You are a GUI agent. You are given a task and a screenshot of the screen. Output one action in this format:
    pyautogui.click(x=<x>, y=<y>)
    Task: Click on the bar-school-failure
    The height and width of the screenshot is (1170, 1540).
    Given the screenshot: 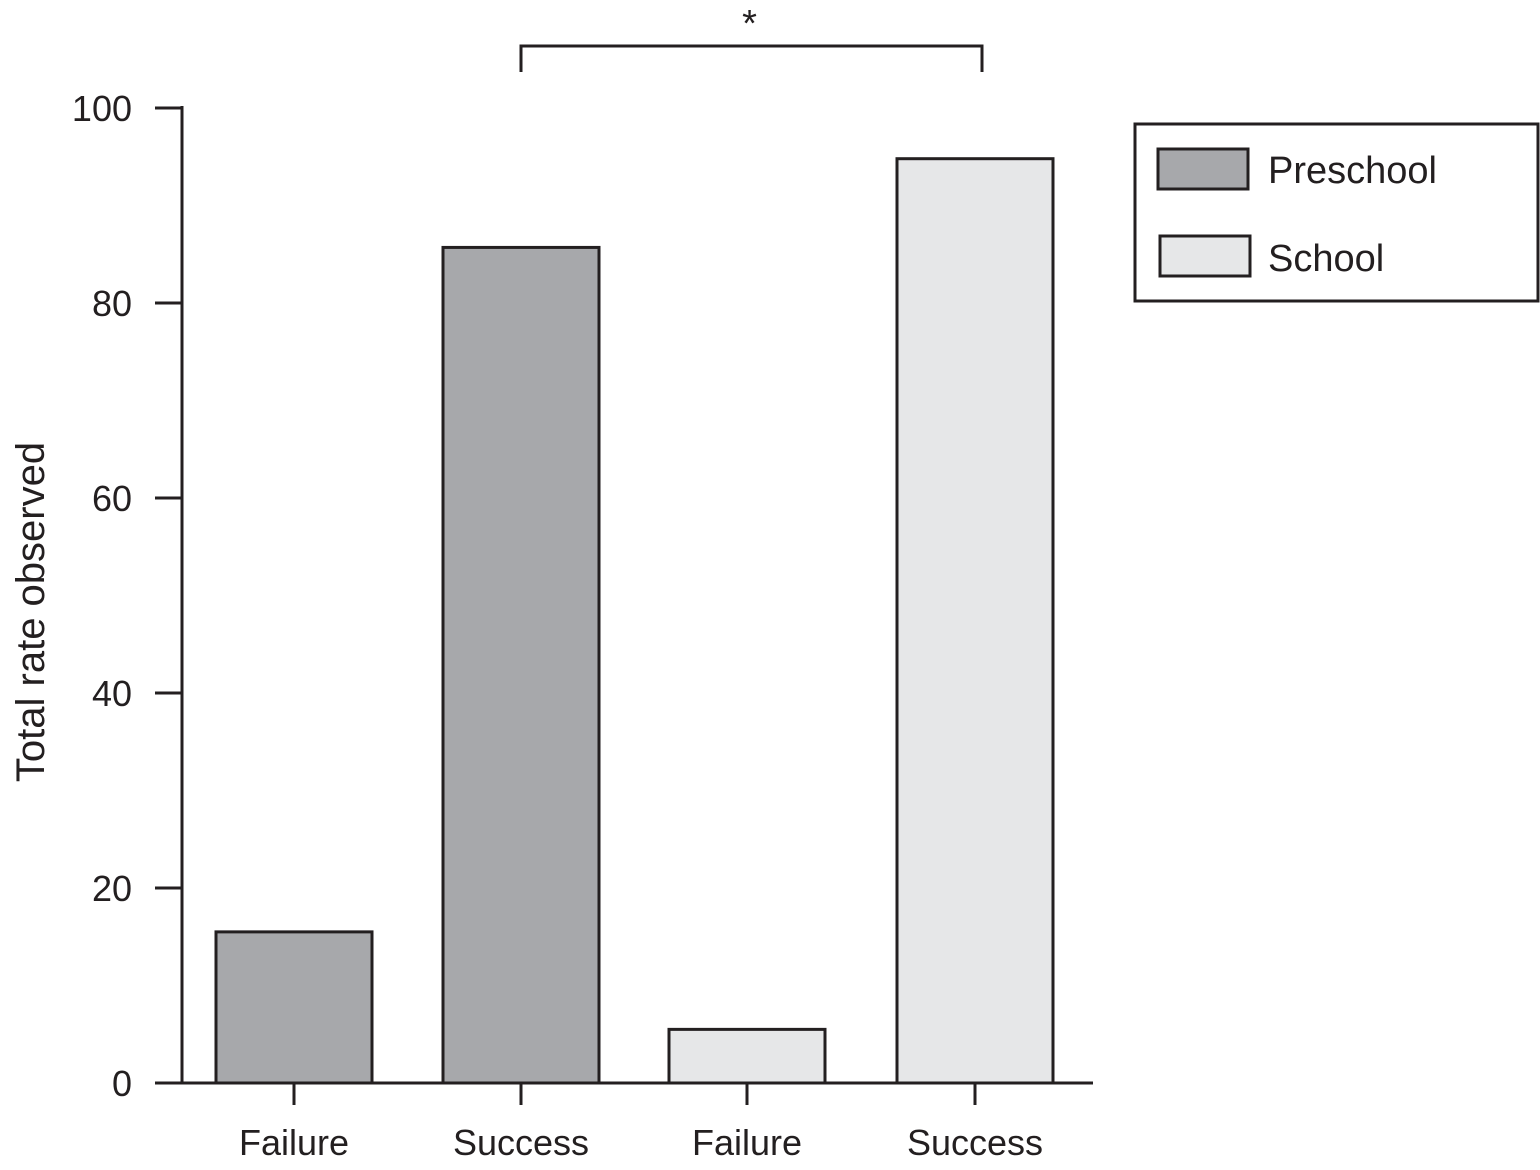 What is the action you would take?
    pyautogui.click(x=747, y=1056)
    